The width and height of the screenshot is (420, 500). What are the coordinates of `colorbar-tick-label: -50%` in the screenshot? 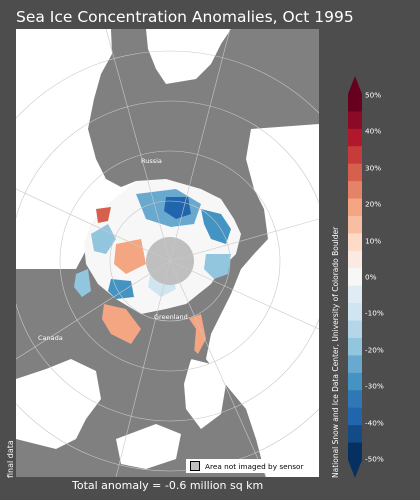 It's located at (374, 459).